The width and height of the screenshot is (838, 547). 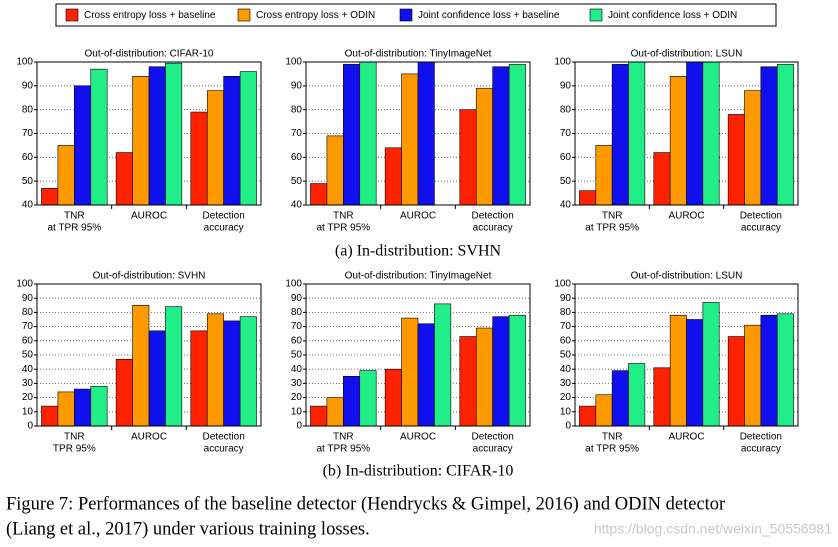 I want to click on legend-label: Joint confidence loss + ODIN, so click(x=672, y=15).